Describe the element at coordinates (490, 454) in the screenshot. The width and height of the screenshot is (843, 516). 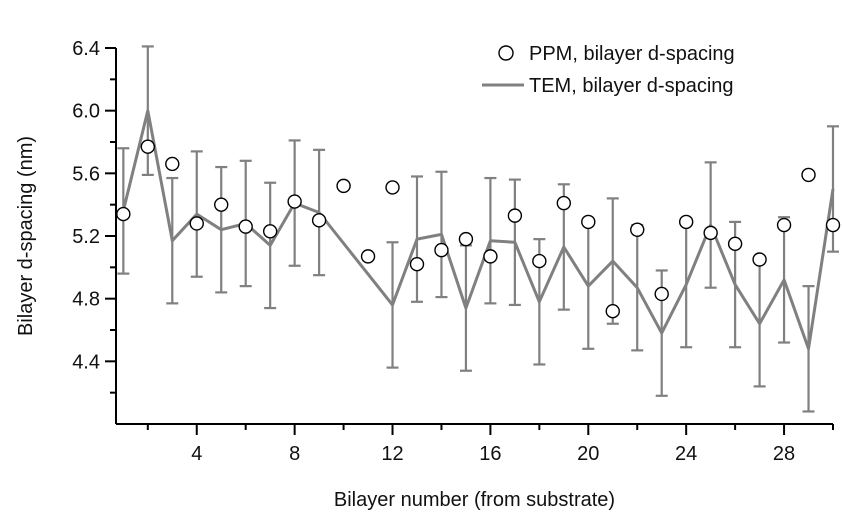
I see `x-tick-label: 16` at that location.